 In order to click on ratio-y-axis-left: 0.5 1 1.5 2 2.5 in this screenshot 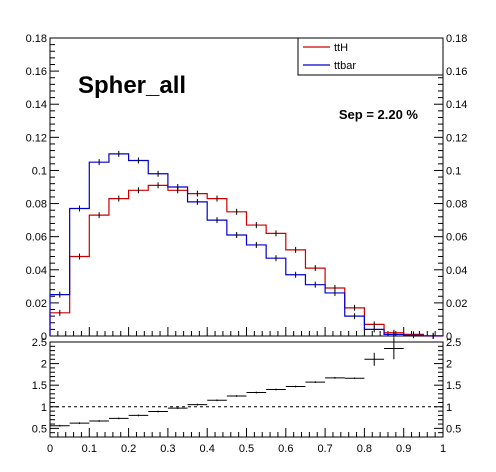, I will do `click(45, 386)`.